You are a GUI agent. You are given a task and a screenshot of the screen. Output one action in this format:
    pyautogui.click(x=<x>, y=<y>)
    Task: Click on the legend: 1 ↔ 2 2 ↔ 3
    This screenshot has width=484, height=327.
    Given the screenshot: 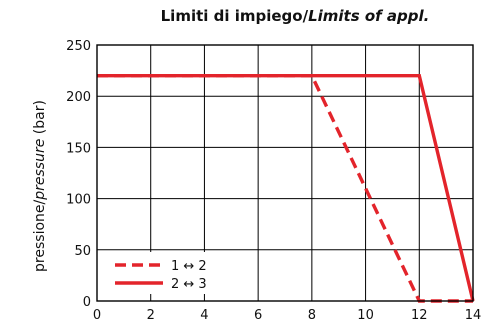 What is the action you would take?
    pyautogui.click(x=164, y=273)
    